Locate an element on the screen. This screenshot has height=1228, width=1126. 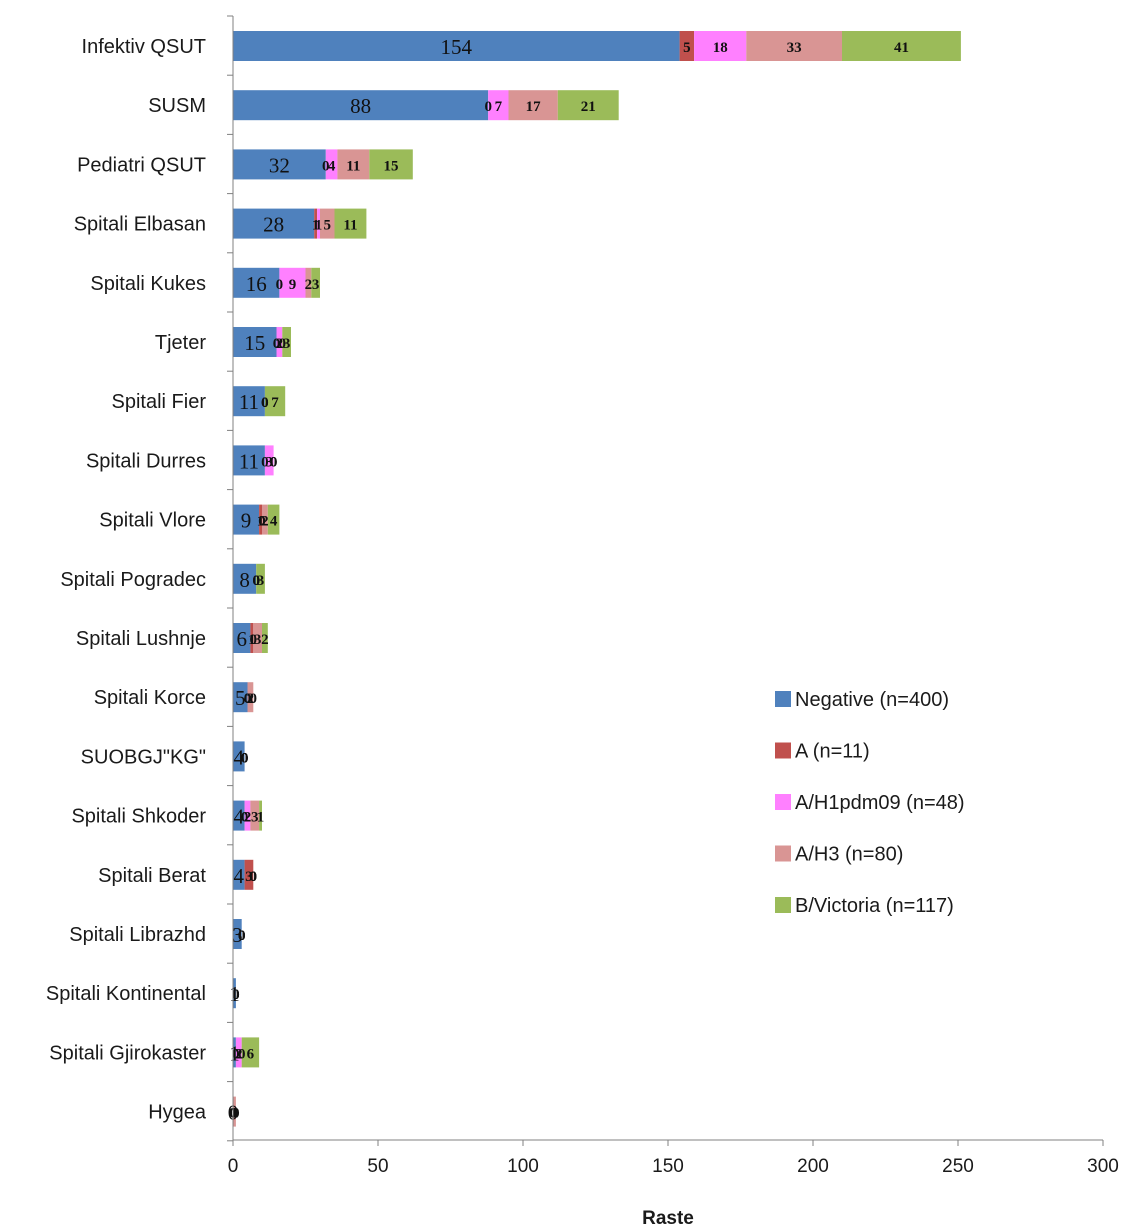
category-label: SUSM is located at coordinates (177, 106).